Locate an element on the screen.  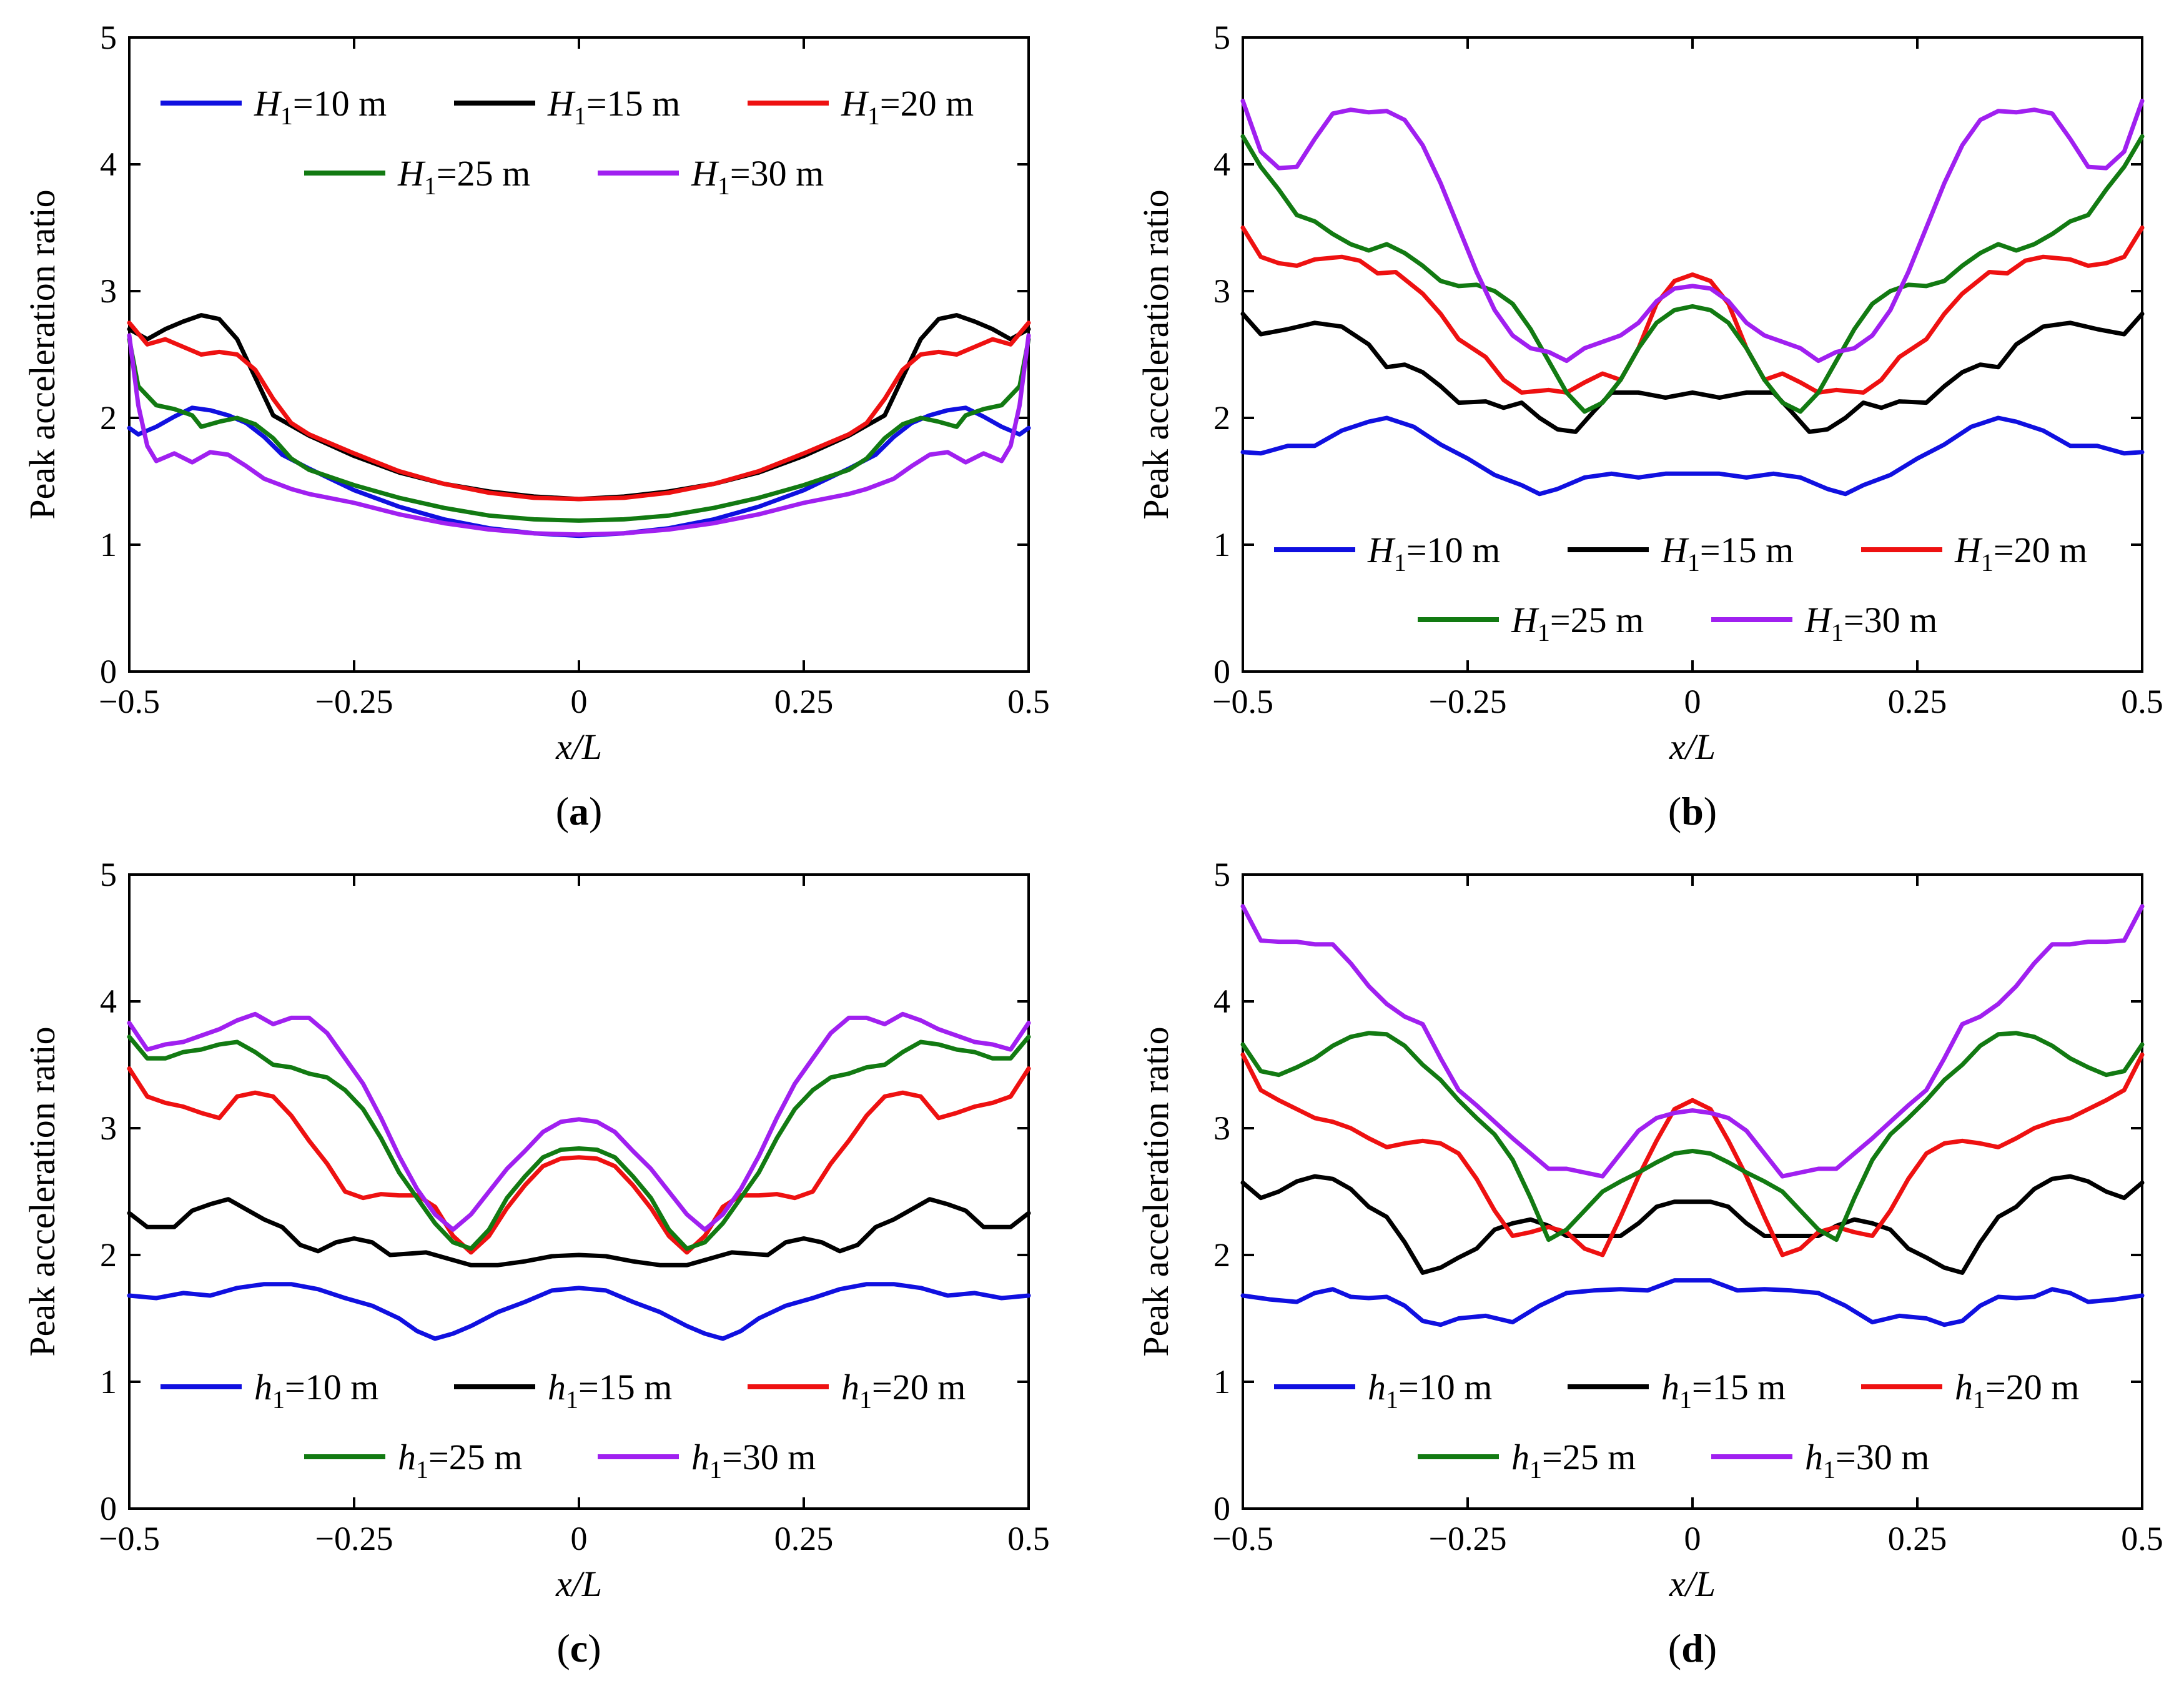
legend-item-3: h1=20 m is located at coordinates (857, 1390).